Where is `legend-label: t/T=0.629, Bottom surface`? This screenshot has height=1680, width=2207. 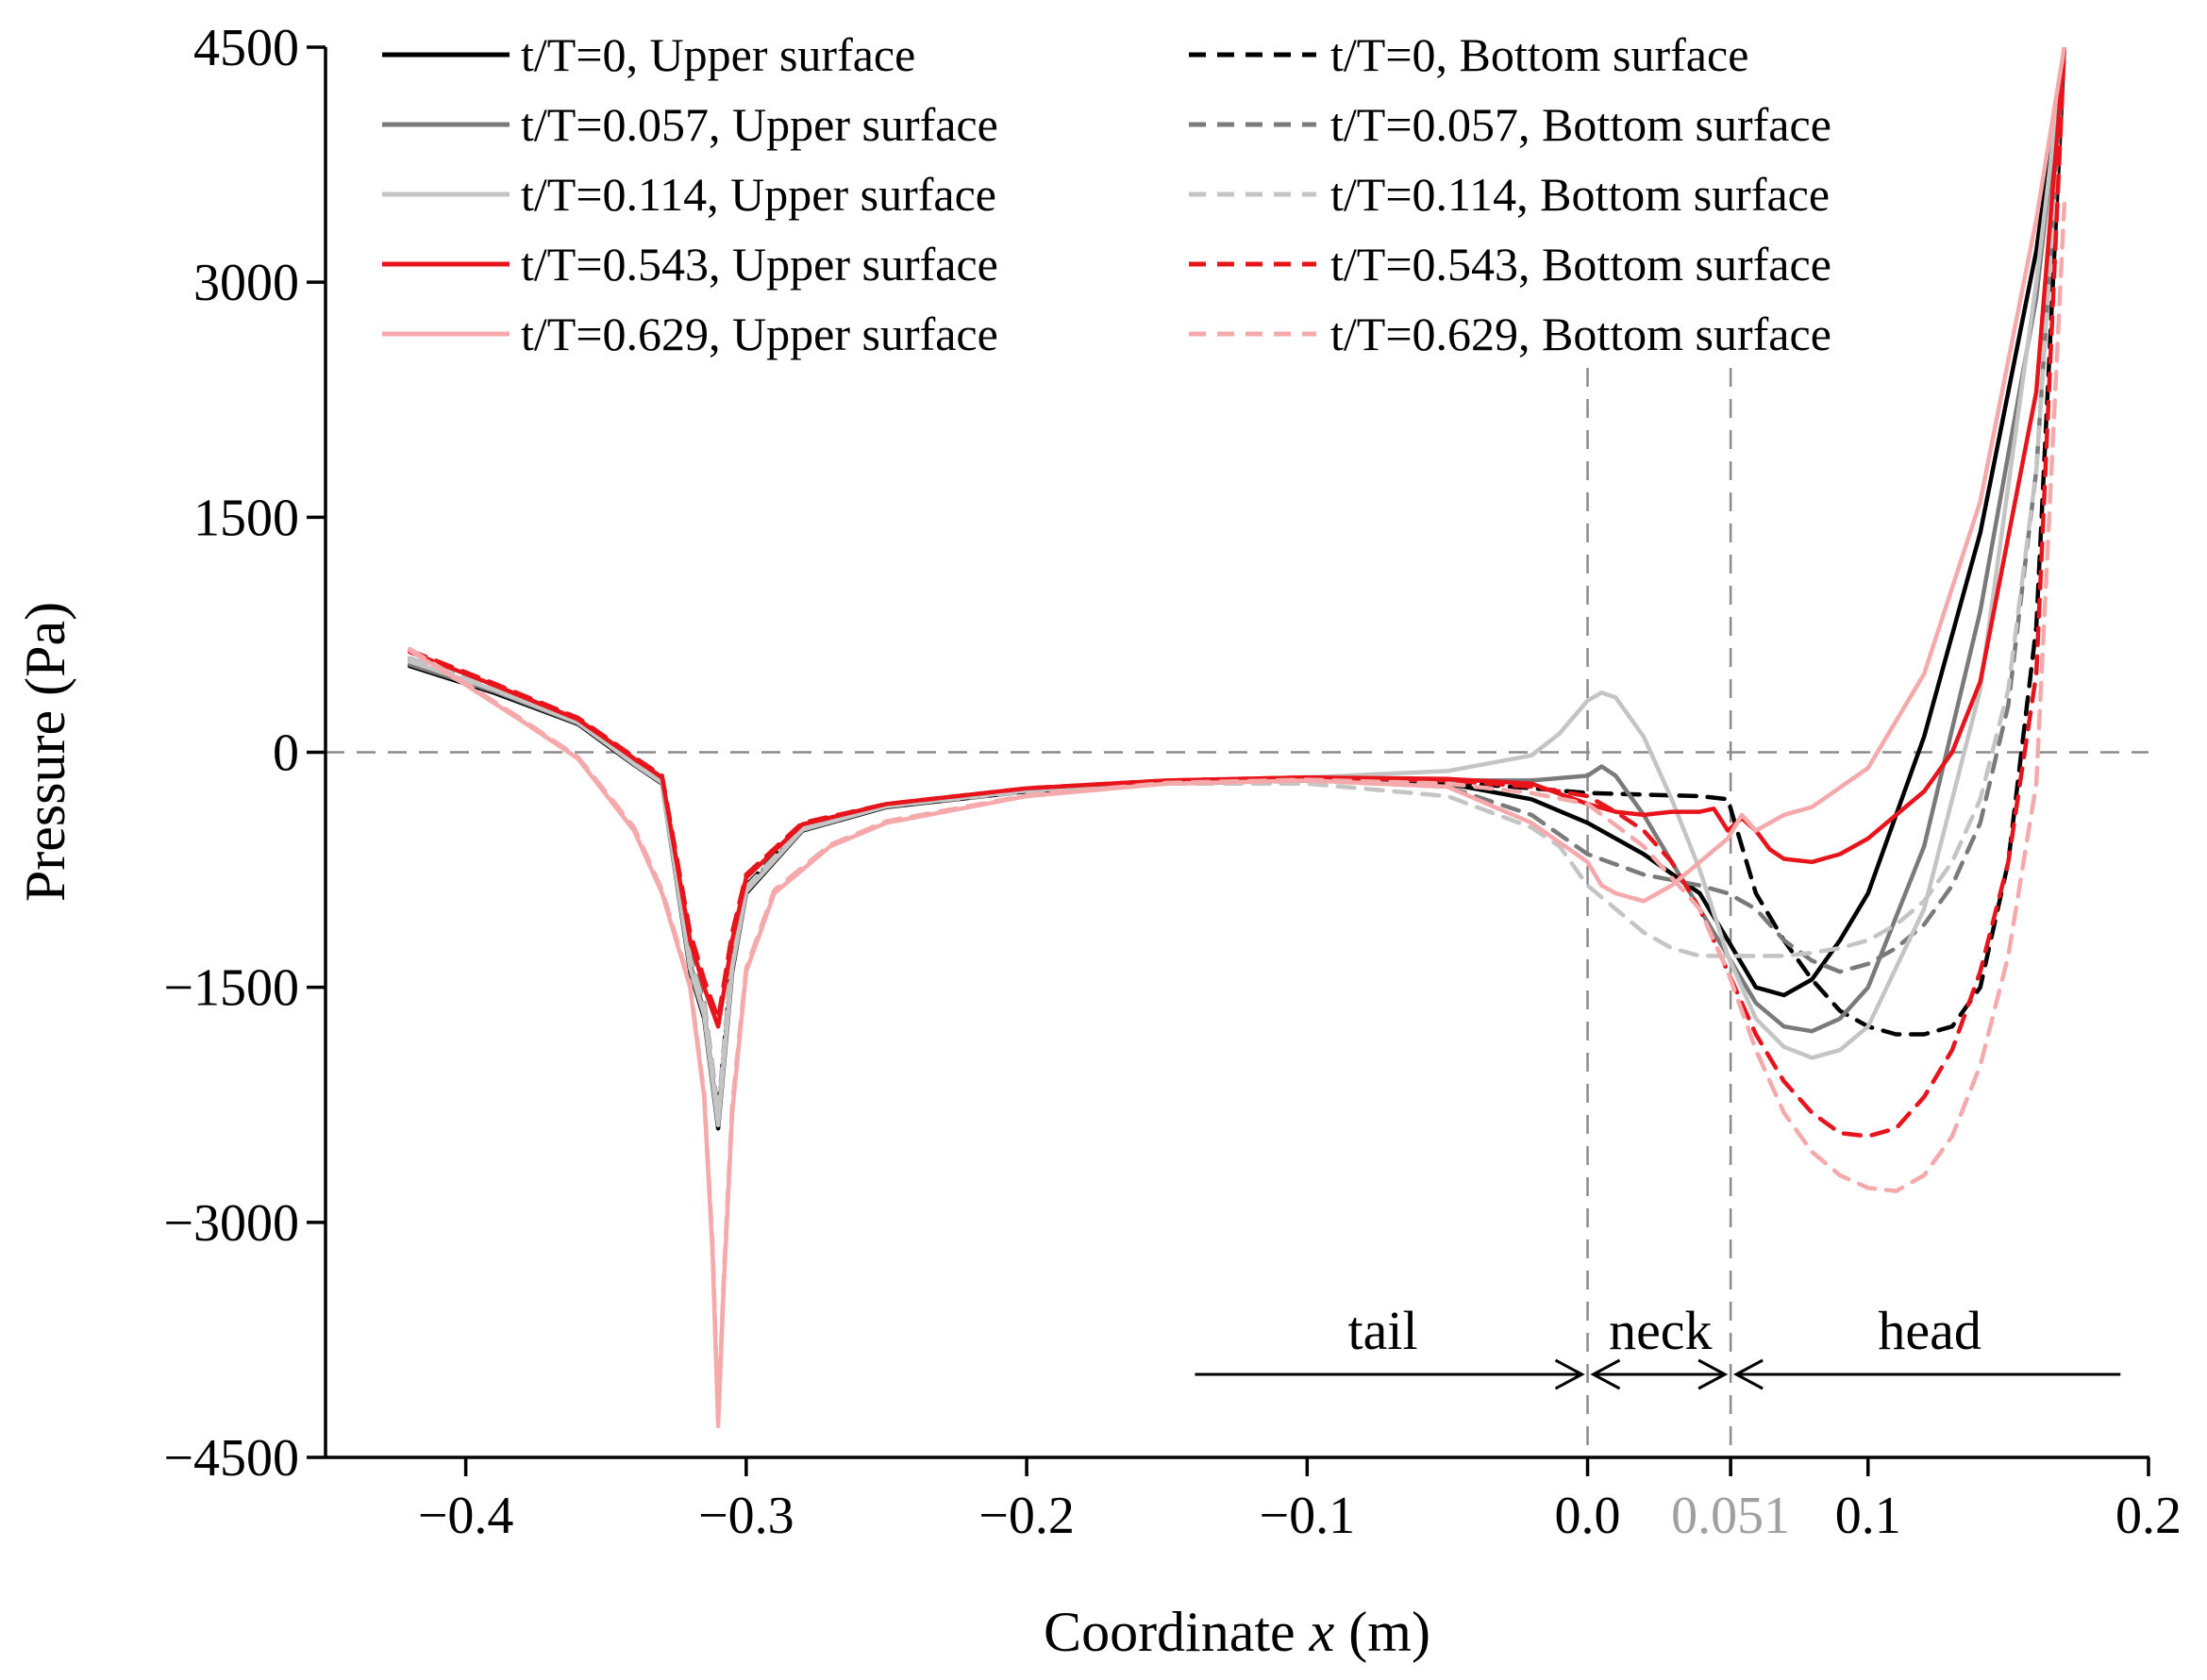
legend-label: t/T=0.629, Bottom surface is located at coordinates (1581, 334).